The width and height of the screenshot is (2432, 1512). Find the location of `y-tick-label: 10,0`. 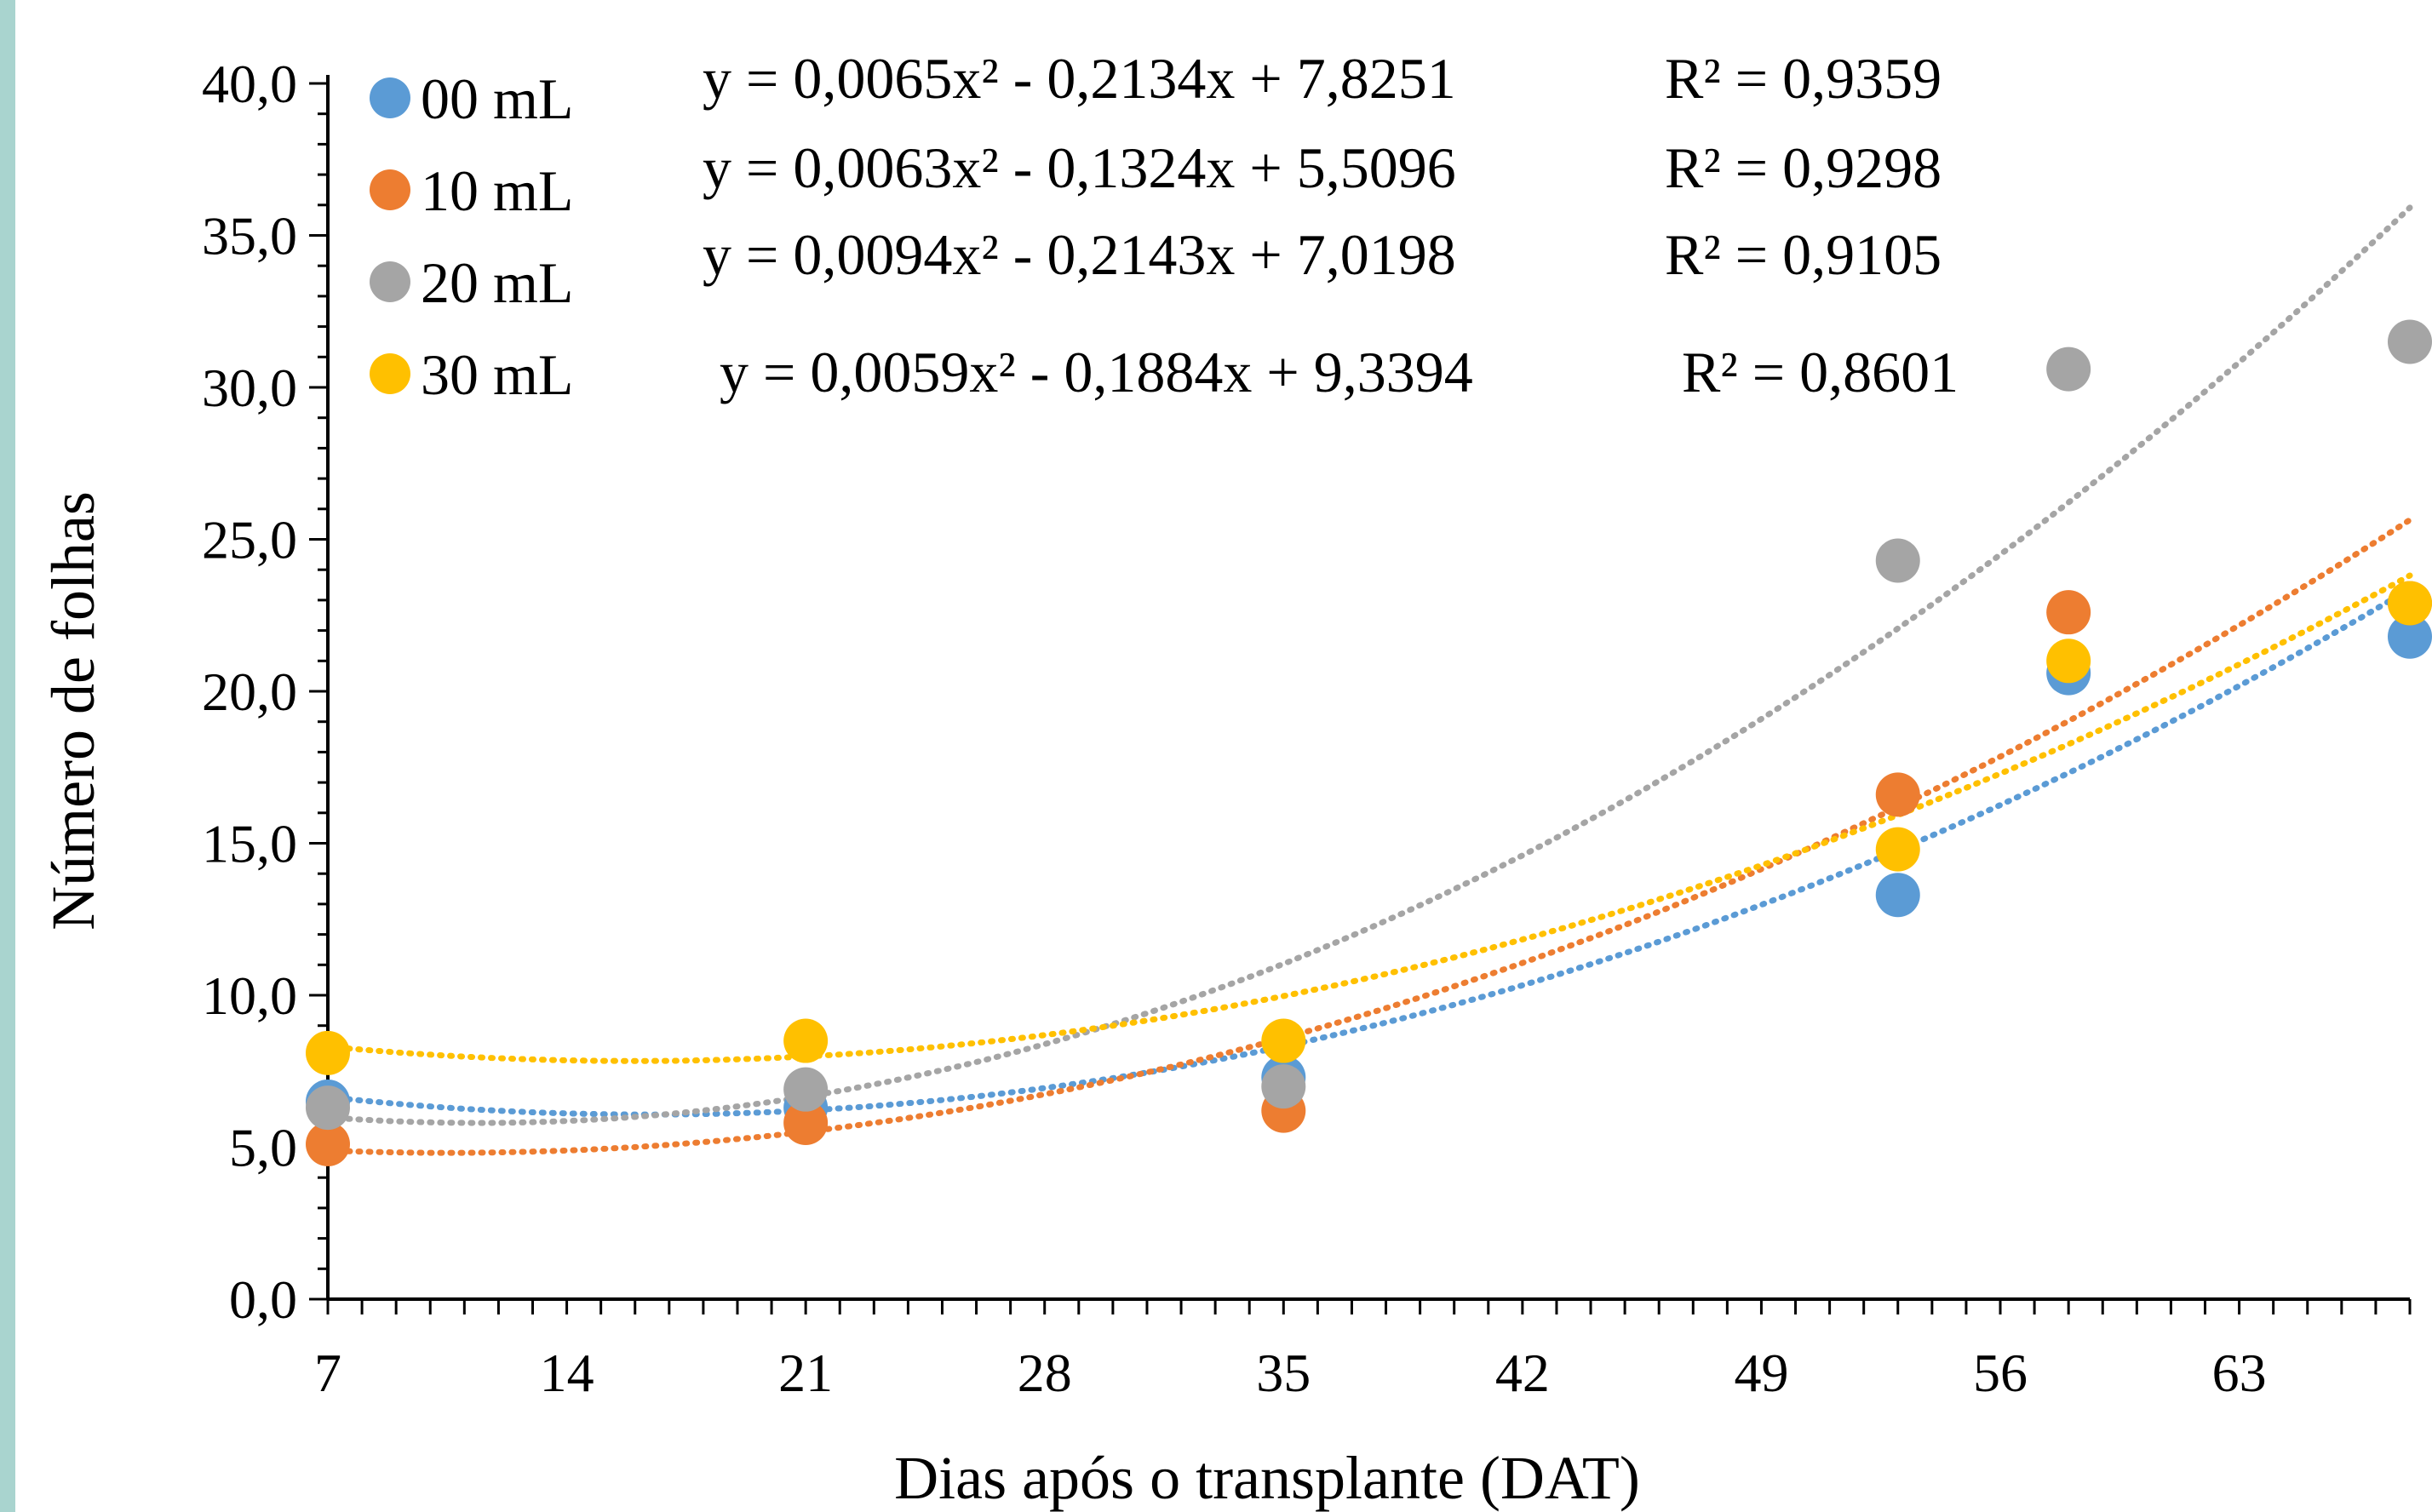

y-tick-label: 10,0 is located at coordinates (249, 996).